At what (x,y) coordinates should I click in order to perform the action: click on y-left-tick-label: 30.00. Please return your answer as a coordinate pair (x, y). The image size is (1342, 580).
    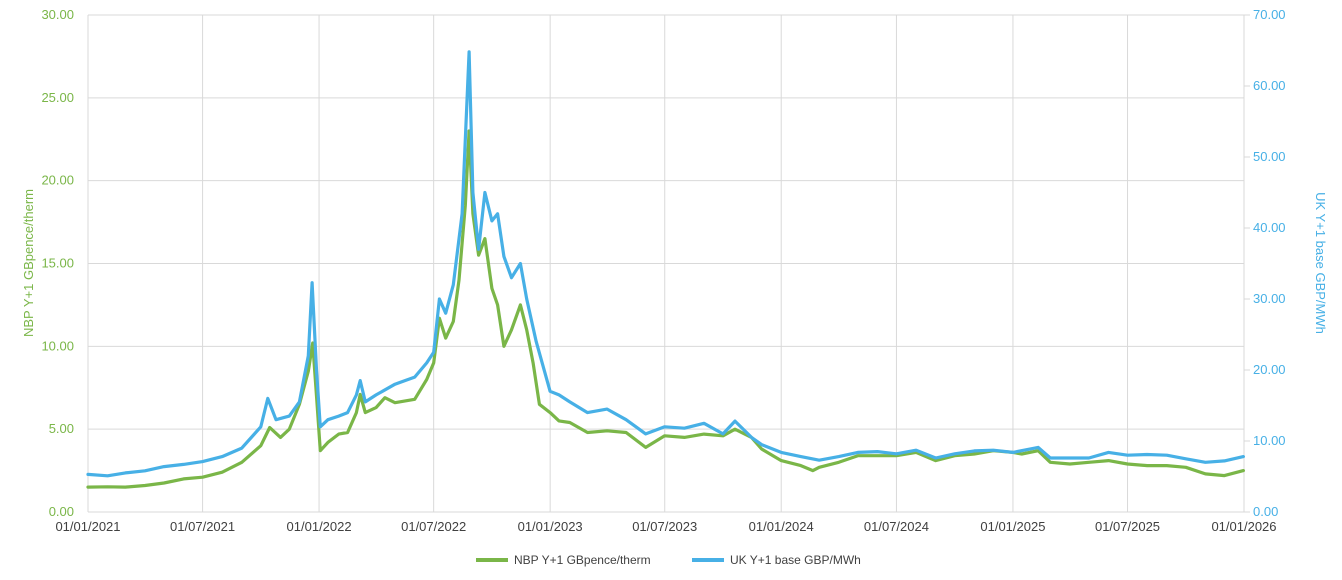
    Looking at the image, I should click on (57, 14).